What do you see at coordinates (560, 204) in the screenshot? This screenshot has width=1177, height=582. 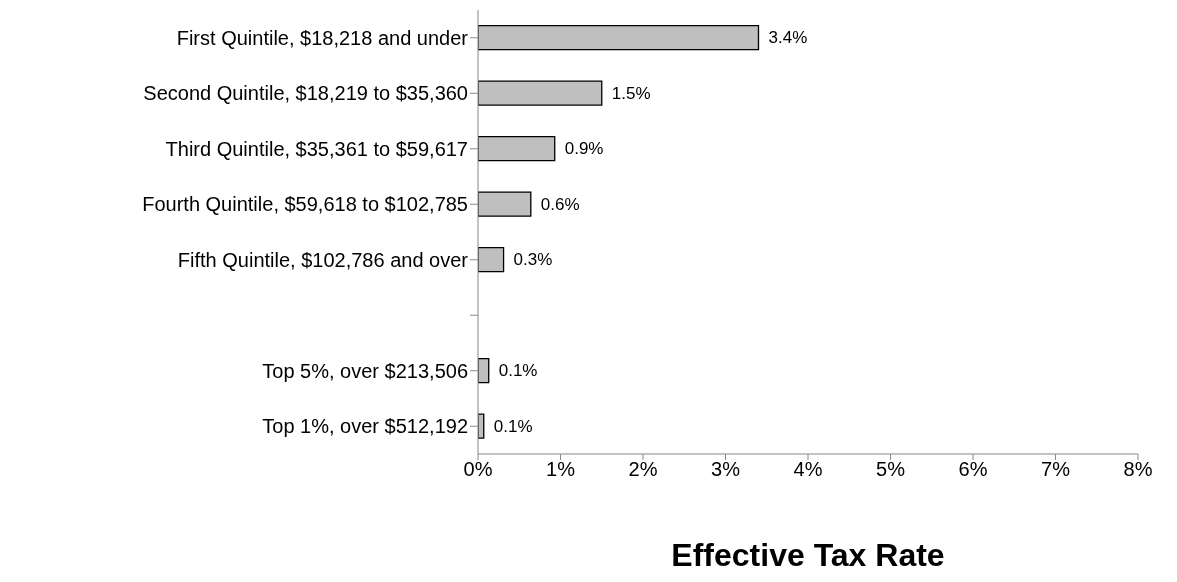 I see `data-label: 0.6%` at bounding box center [560, 204].